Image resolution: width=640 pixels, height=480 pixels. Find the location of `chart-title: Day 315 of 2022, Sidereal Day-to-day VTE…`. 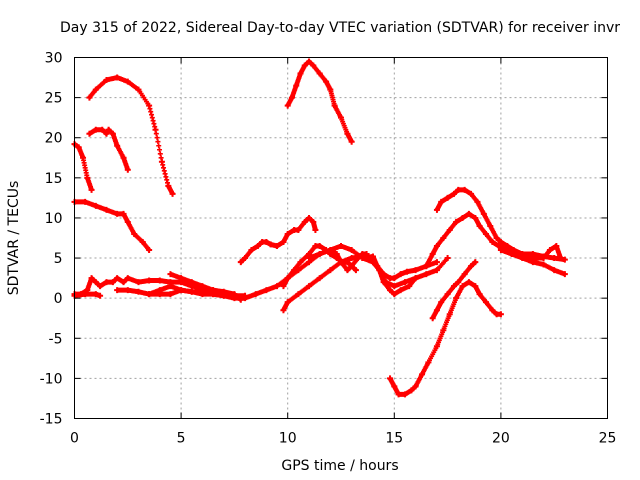

chart-title: Day 315 of 2022, Sidereal Day-to-day VTE… is located at coordinates (340, 28).